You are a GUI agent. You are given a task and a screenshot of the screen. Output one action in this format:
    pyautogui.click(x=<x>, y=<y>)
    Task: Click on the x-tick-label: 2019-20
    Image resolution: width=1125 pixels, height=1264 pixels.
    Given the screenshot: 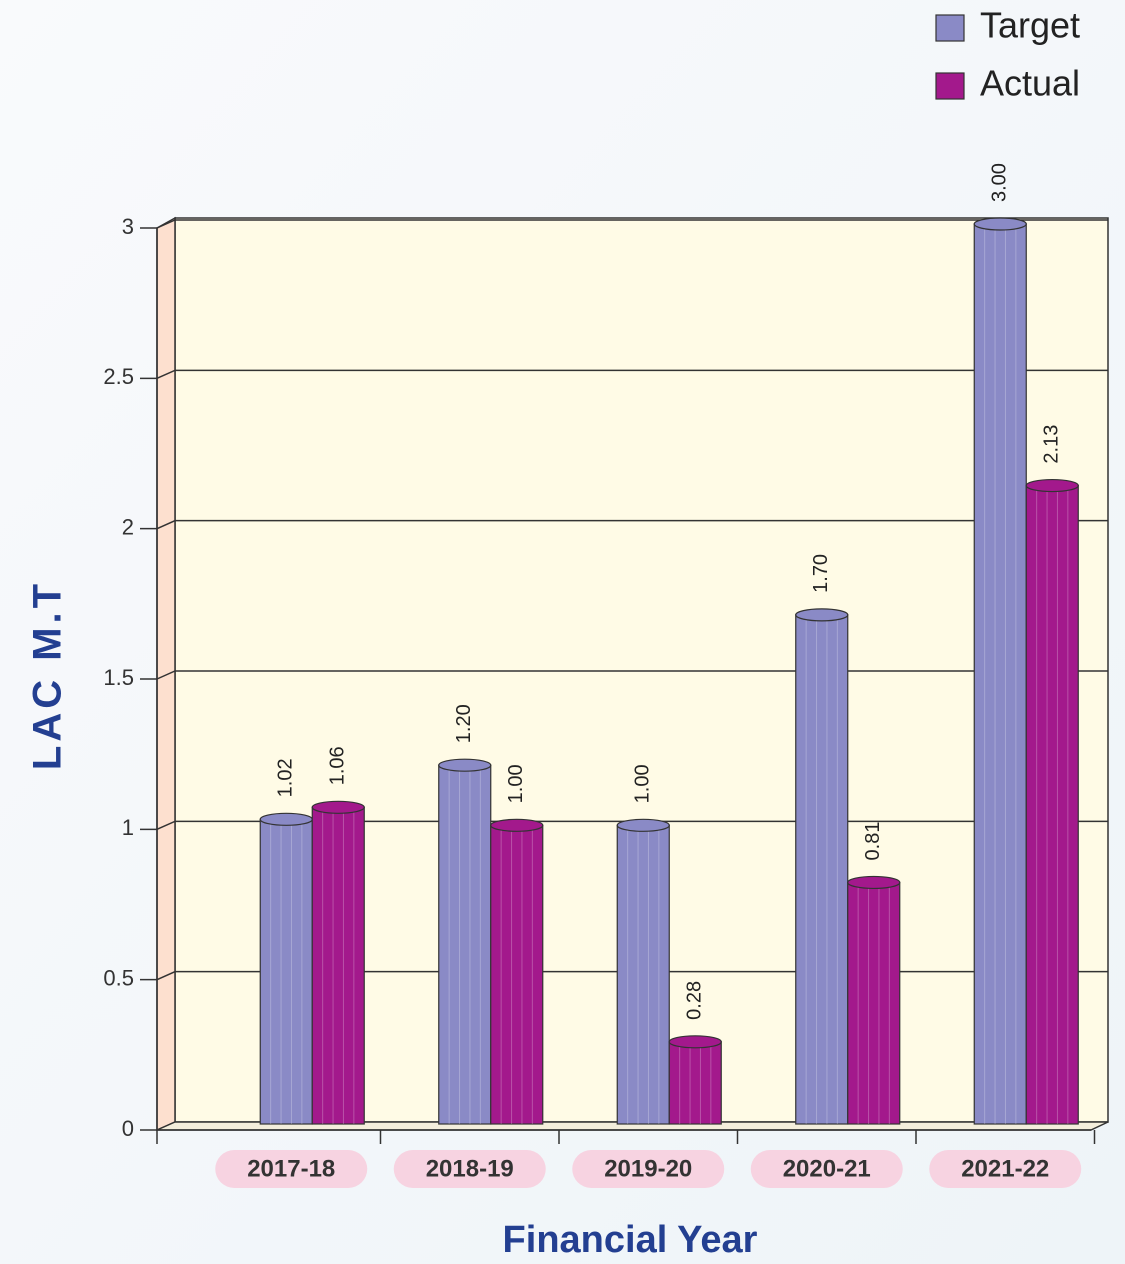 What is the action you would take?
    pyautogui.click(x=648, y=1168)
    